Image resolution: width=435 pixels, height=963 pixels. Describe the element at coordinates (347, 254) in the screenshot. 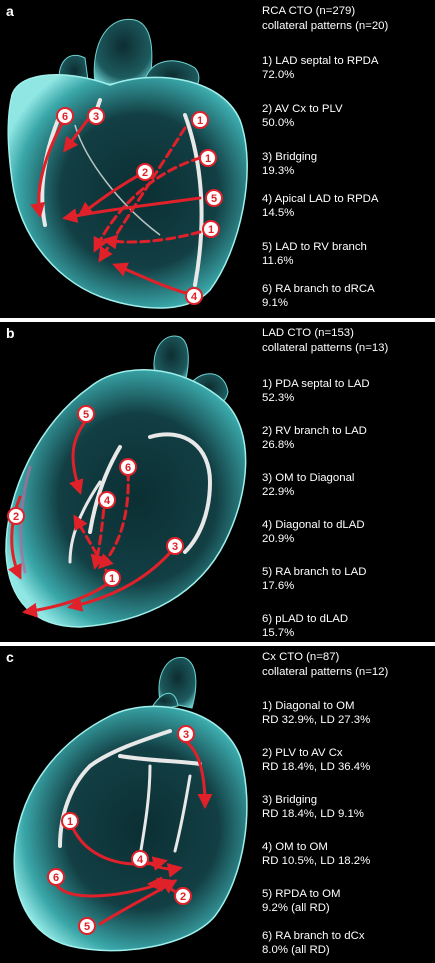

I see `pattern-item: 5) LAD to RV branch 11.6%` at that location.